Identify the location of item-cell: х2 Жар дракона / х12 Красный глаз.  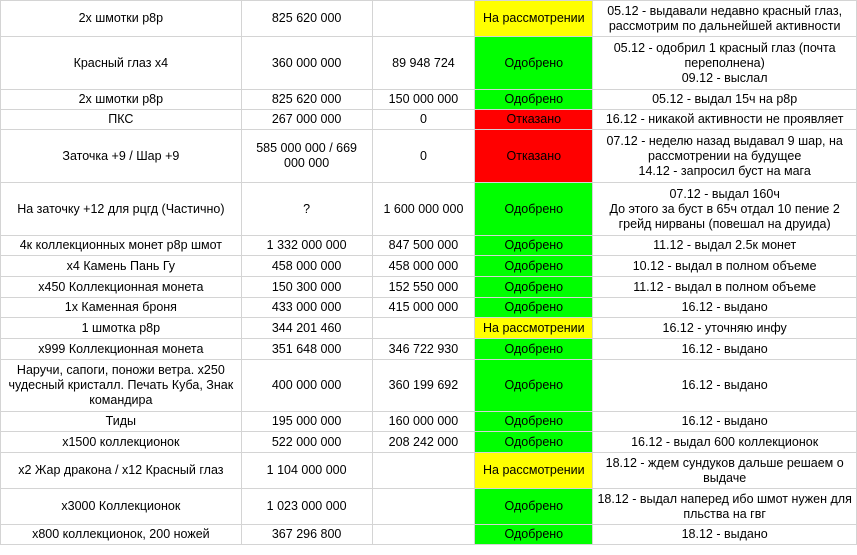
(121, 470).